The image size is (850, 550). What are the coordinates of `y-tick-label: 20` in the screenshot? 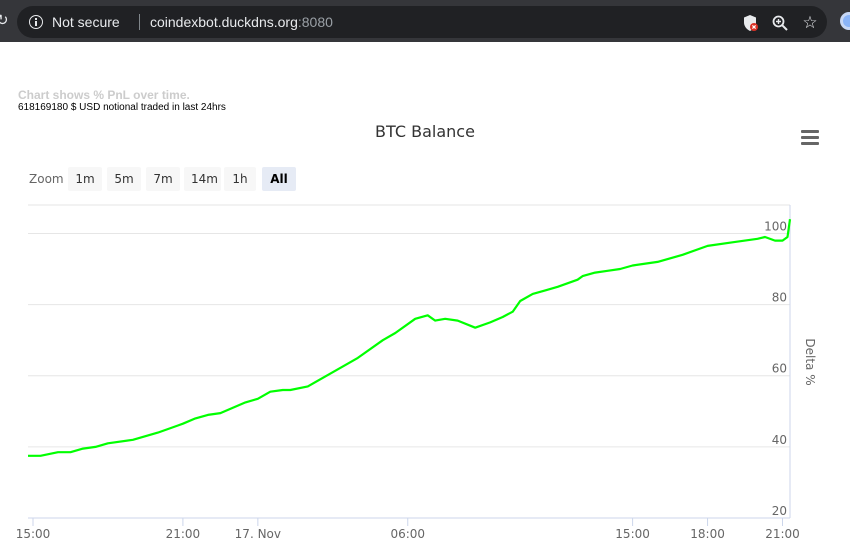 It's located at (779, 511).